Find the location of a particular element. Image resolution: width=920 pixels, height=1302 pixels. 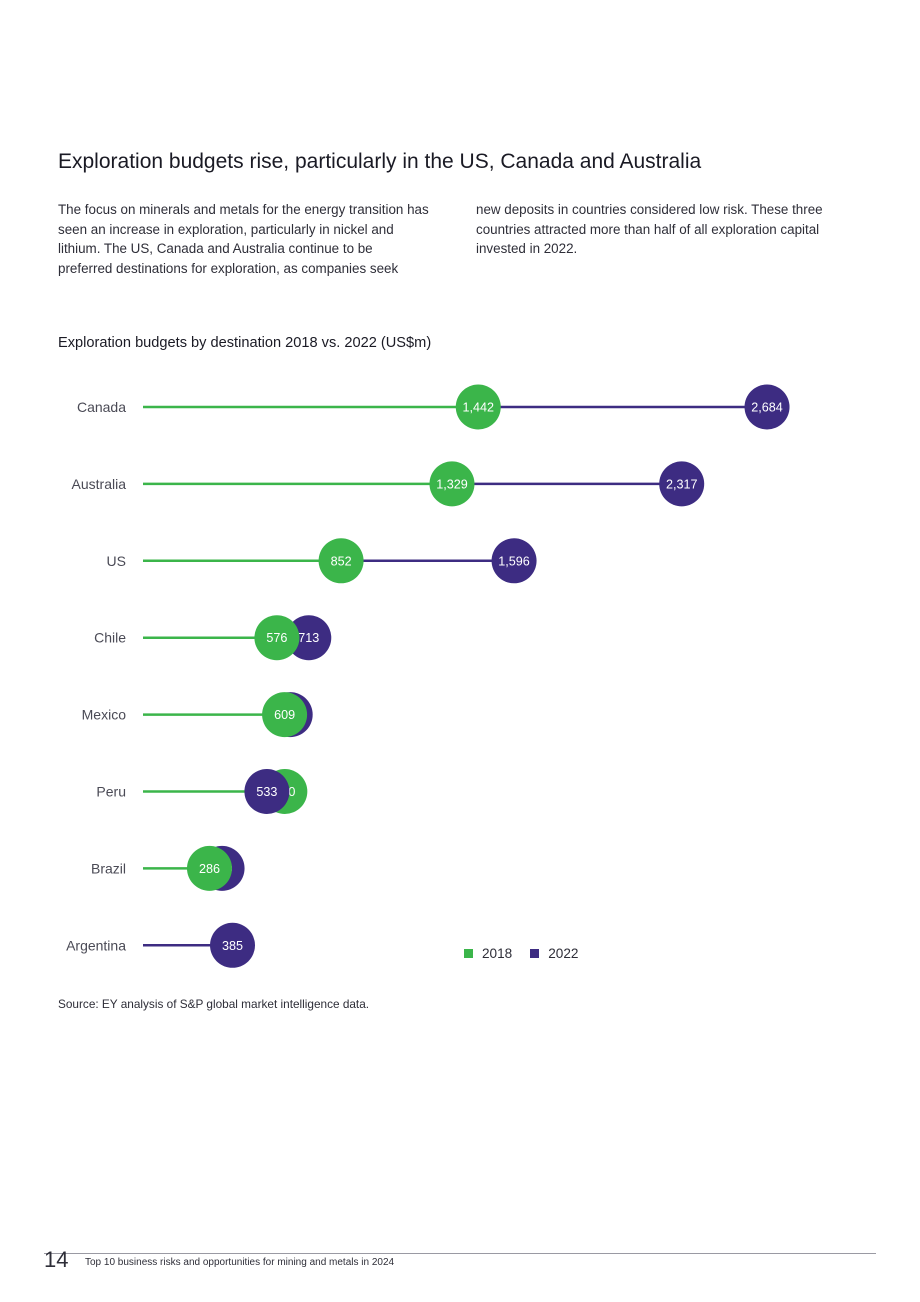

value-label-2022-peru: 533 is located at coordinates (266, 792).